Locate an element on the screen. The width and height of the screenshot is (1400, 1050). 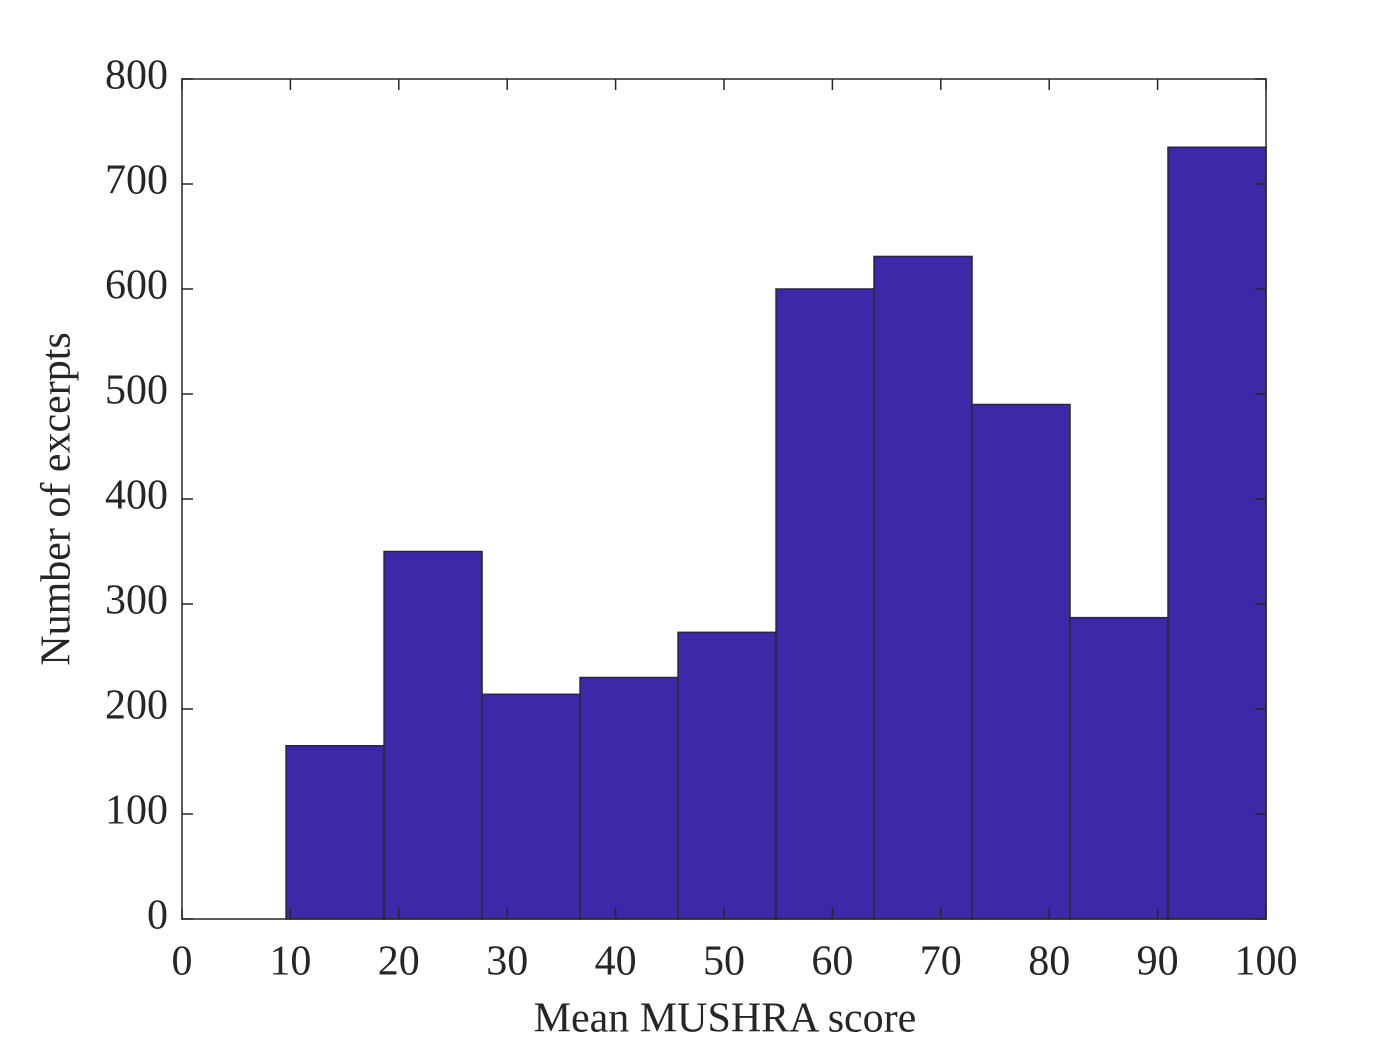
x-tick-label: 90 is located at coordinates (1158, 962).